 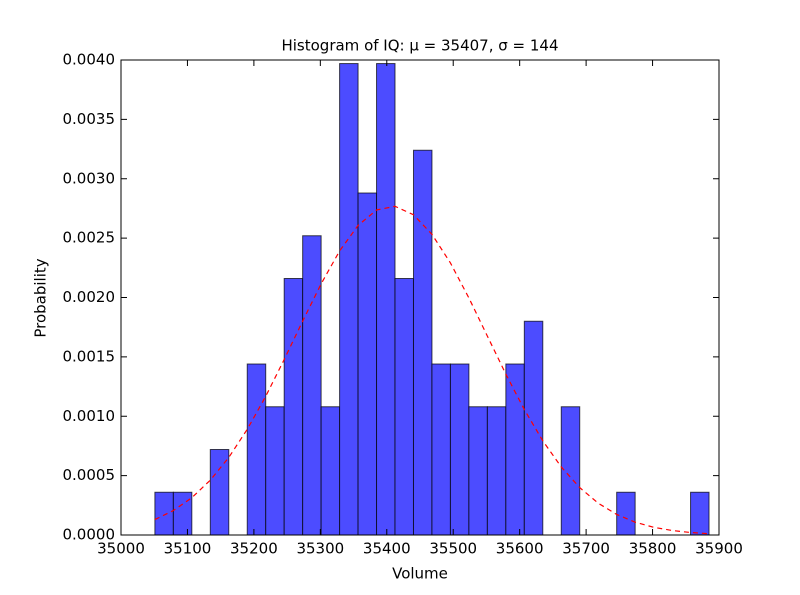 What do you see at coordinates (89, 416) in the screenshot?
I see `y-tick-label: 0.0010` at bounding box center [89, 416].